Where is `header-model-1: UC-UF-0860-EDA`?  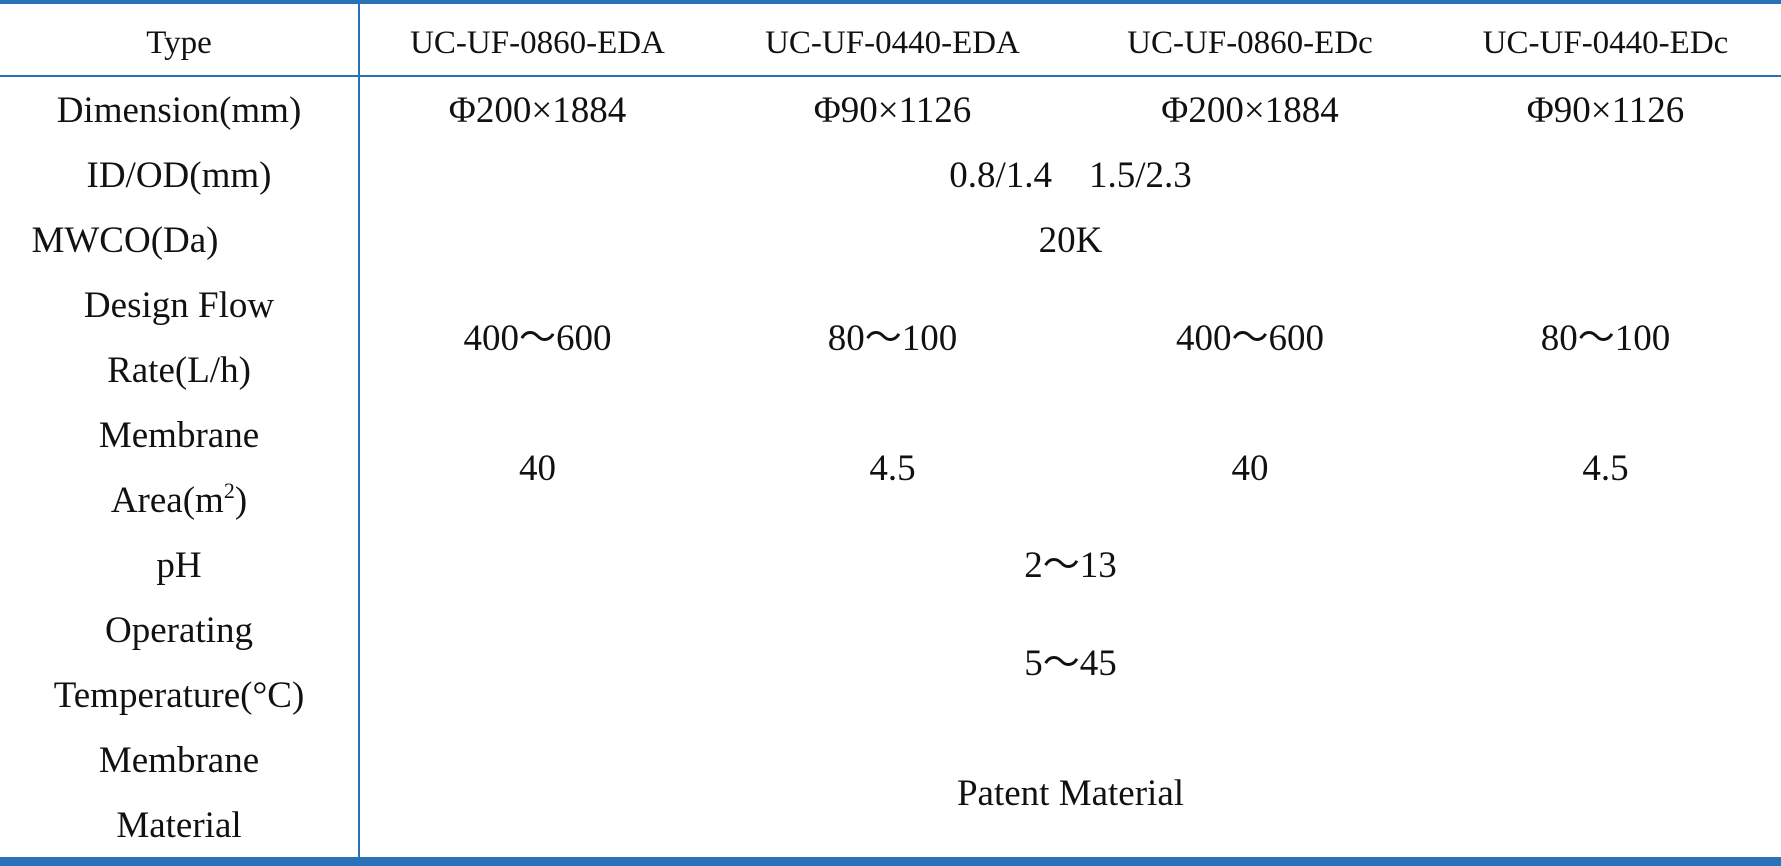 header-model-1: UC-UF-0860-EDA is located at coordinates (537, 43).